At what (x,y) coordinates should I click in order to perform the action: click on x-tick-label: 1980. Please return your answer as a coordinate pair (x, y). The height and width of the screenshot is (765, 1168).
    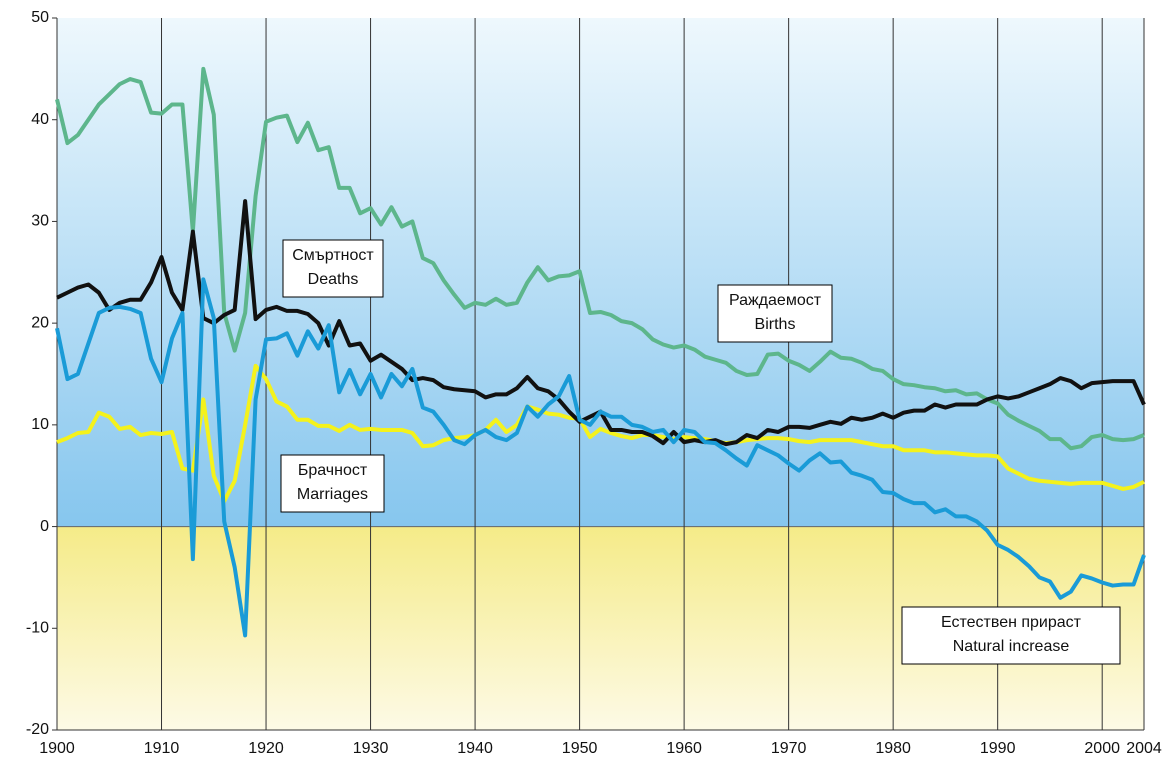
    Looking at the image, I should click on (893, 748).